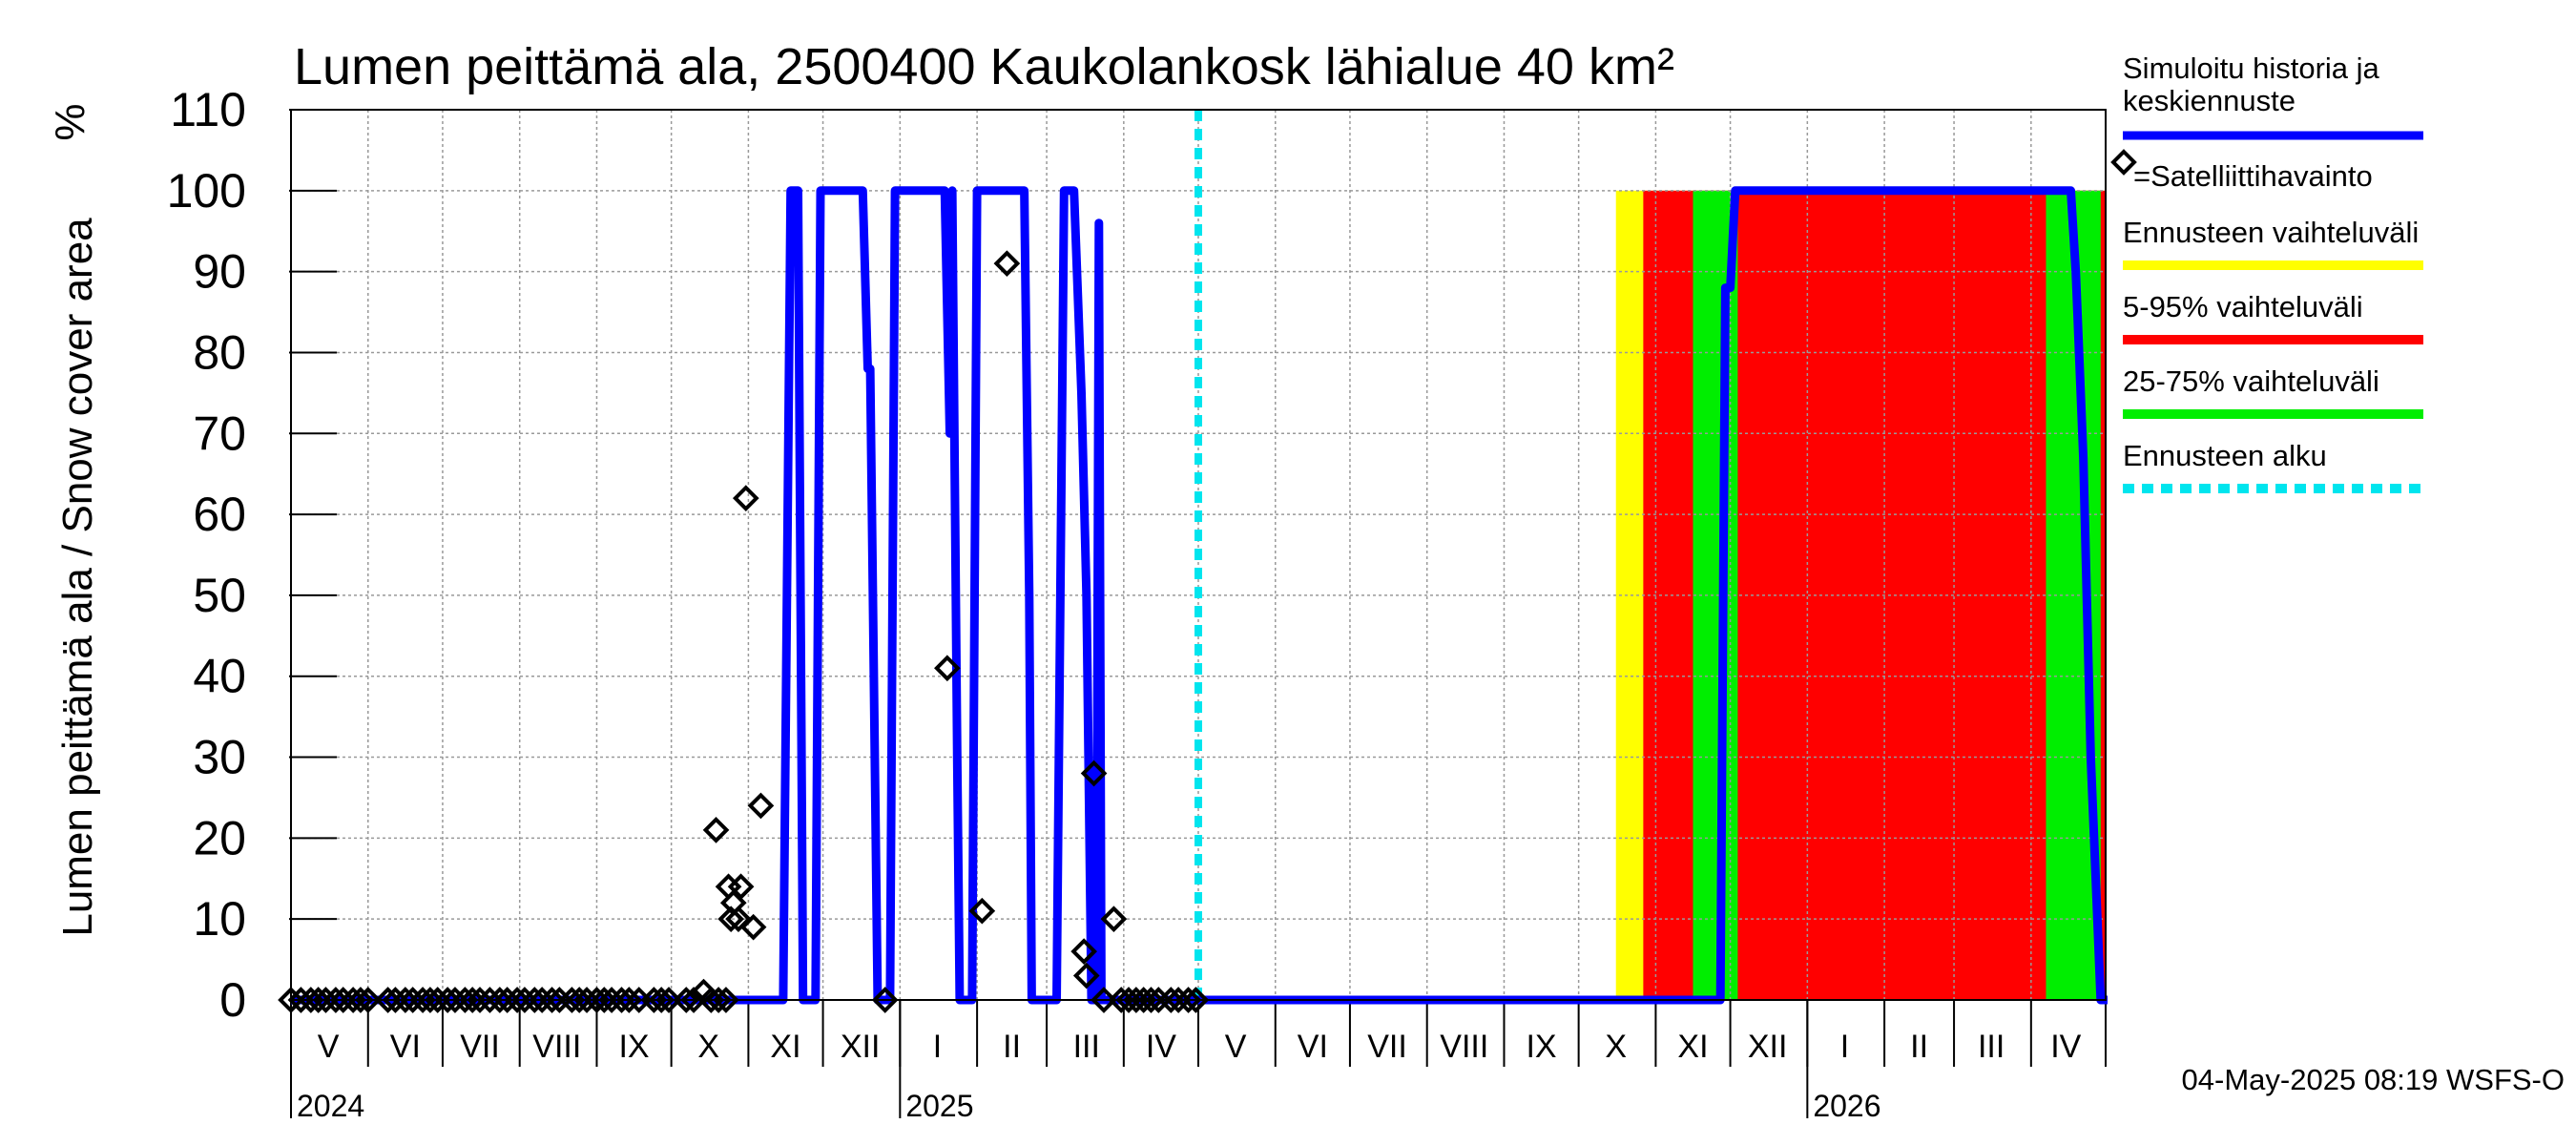 Image resolution: width=2576 pixels, height=1145 pixels. I want to click on y-axis-label: Lumen peittämä ala / Snow cover area, so click(77, 577).